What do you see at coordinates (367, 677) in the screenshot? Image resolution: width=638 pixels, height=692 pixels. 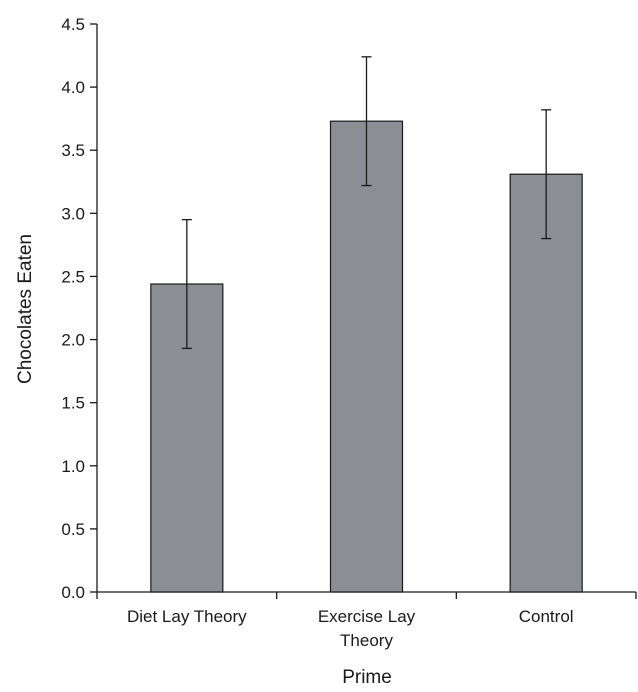 I see `x-axis-title: Prime` at bounding box center [367, 677].